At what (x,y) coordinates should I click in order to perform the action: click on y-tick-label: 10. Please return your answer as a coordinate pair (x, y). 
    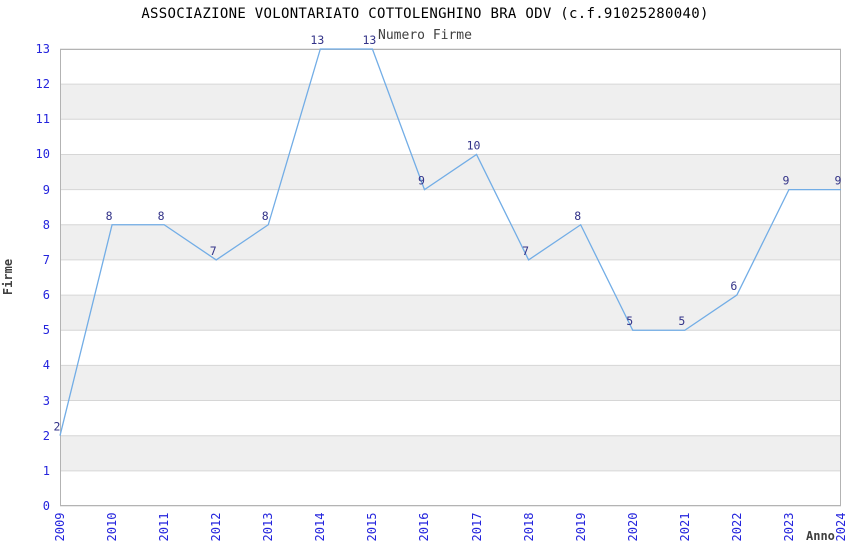
    Looking at the image, I should click on (42, 154).